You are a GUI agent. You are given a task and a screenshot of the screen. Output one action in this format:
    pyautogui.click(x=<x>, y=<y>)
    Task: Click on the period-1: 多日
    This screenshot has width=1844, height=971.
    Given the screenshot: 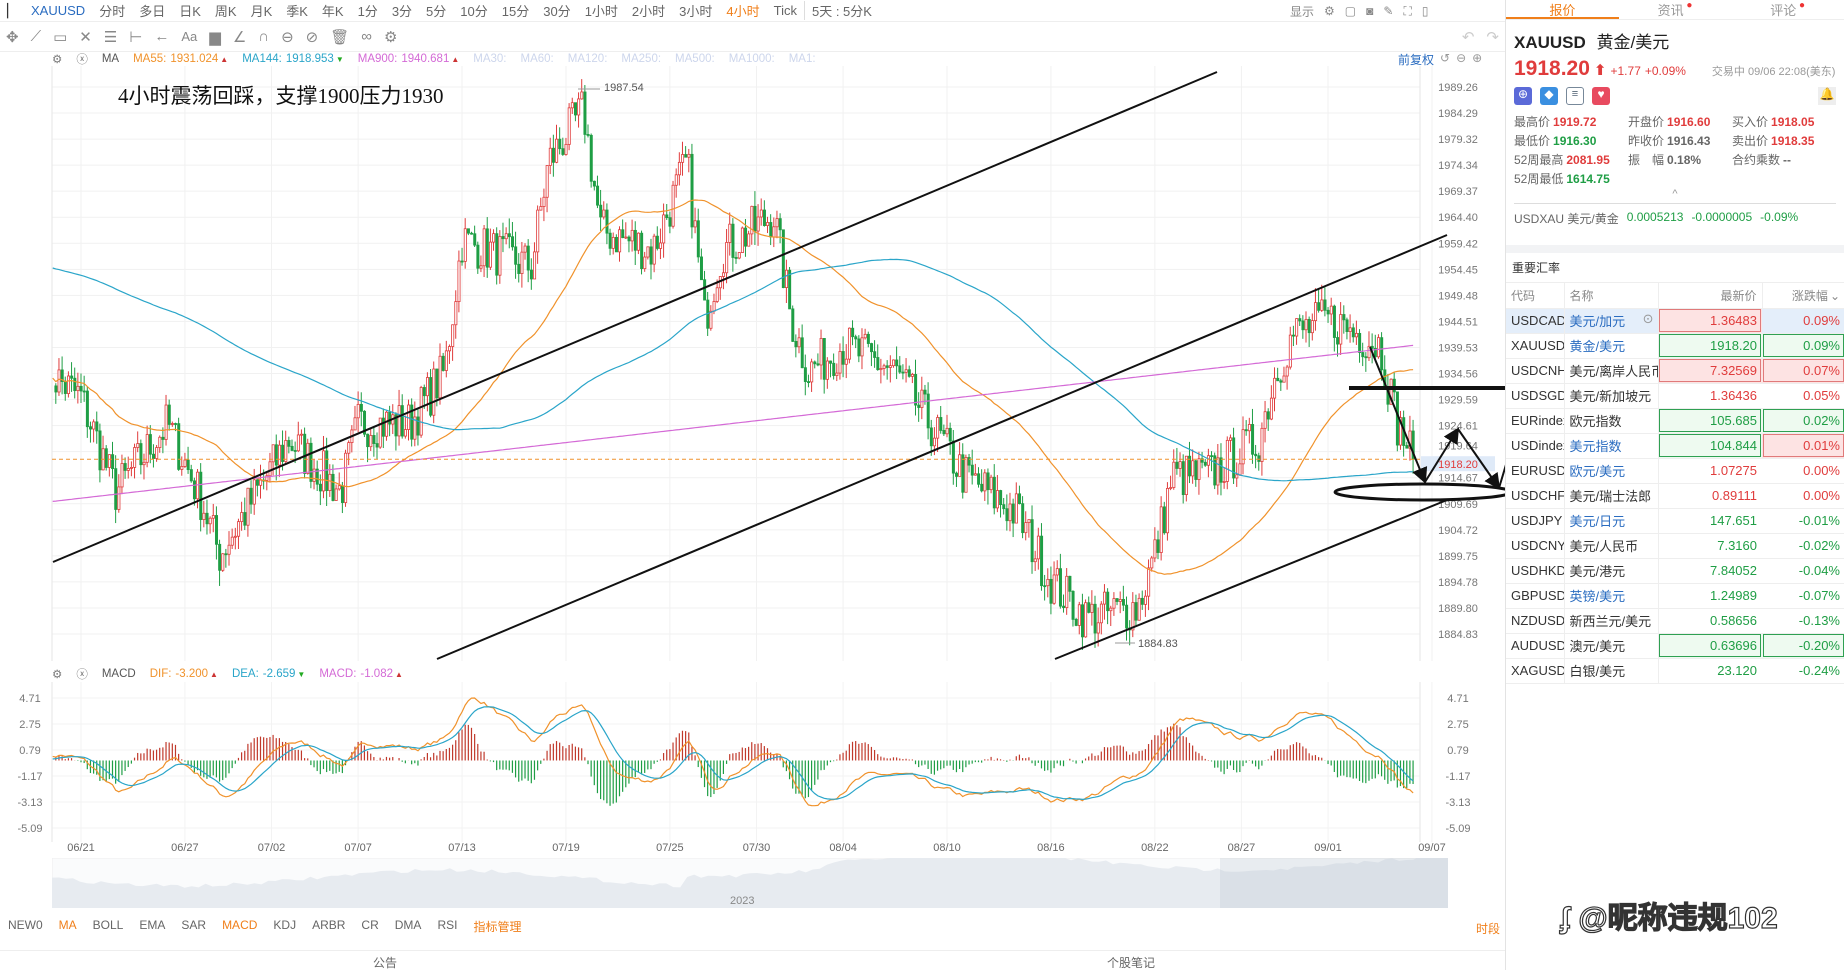 What is the action you would take?
    pyautogui.click(x=152, y=11)
    